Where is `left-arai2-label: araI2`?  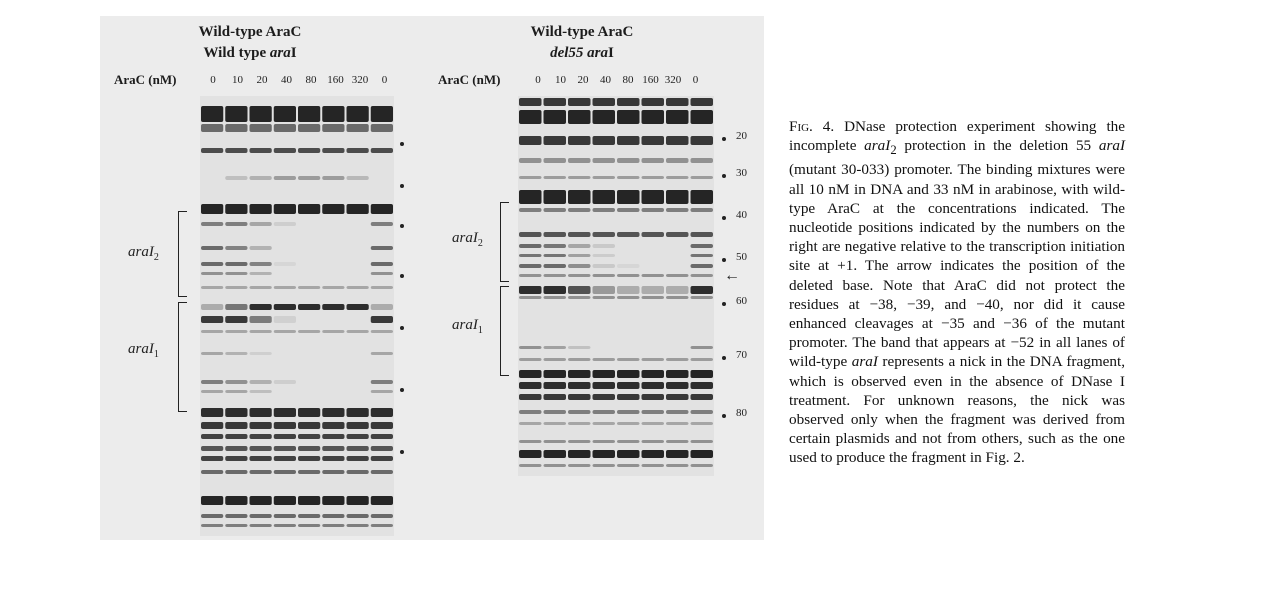
left-arai2-label: araI2 is located at coordinates (143, 253).